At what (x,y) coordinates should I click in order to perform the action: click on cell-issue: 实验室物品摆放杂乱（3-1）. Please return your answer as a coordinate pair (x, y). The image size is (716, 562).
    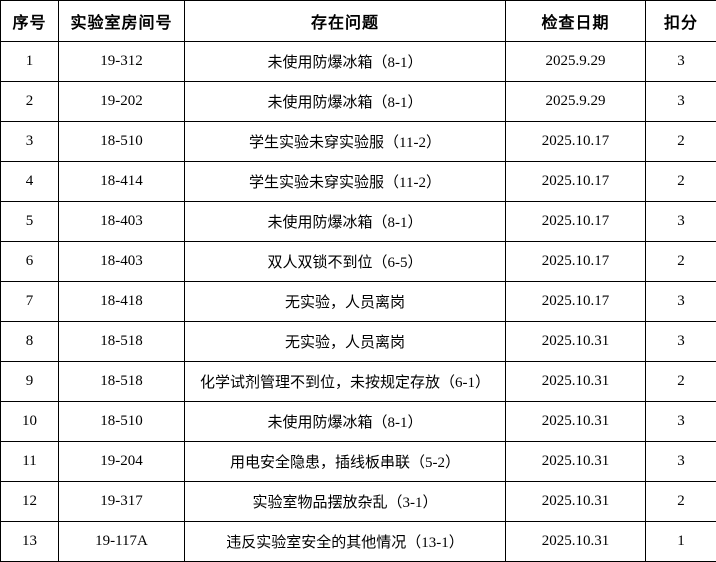
    Looking at the image, I should click on (345, 502).